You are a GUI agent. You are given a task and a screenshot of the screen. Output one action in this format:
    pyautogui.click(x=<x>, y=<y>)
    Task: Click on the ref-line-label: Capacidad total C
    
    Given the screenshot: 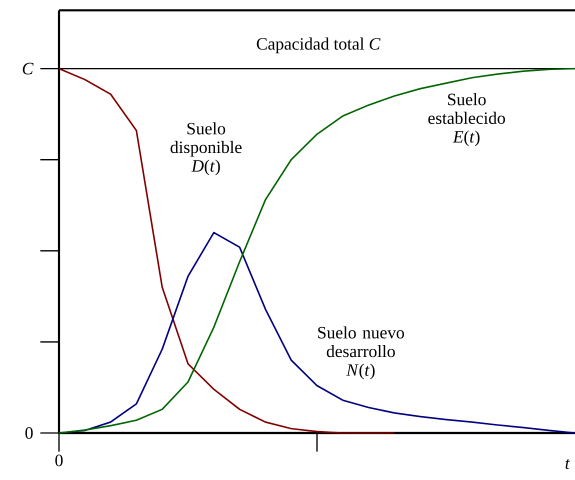 What is the action you would take?
    pyautogui.click(x=318, y=46)
    